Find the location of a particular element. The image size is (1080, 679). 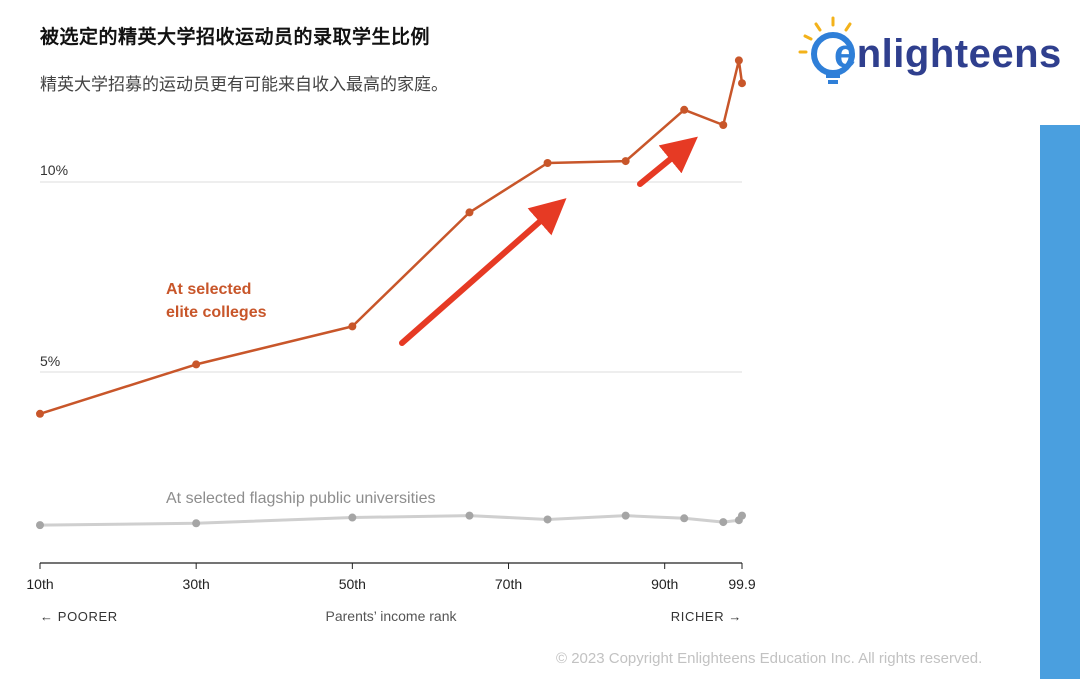

series-flagship-label: At selected flagship public universities is located at coordinates (300, 498).